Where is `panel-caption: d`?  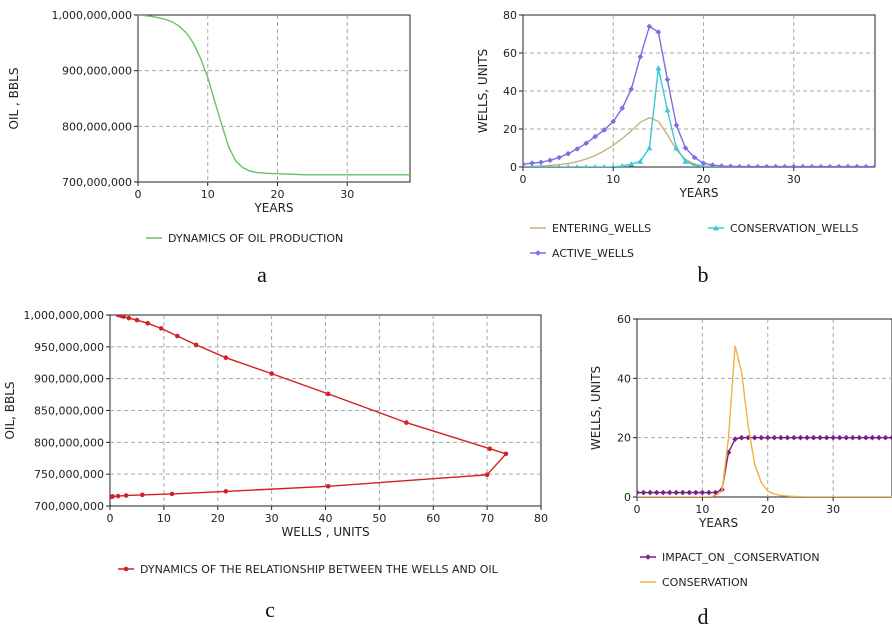 panel-caption: d is located at coordinates (703, 616).